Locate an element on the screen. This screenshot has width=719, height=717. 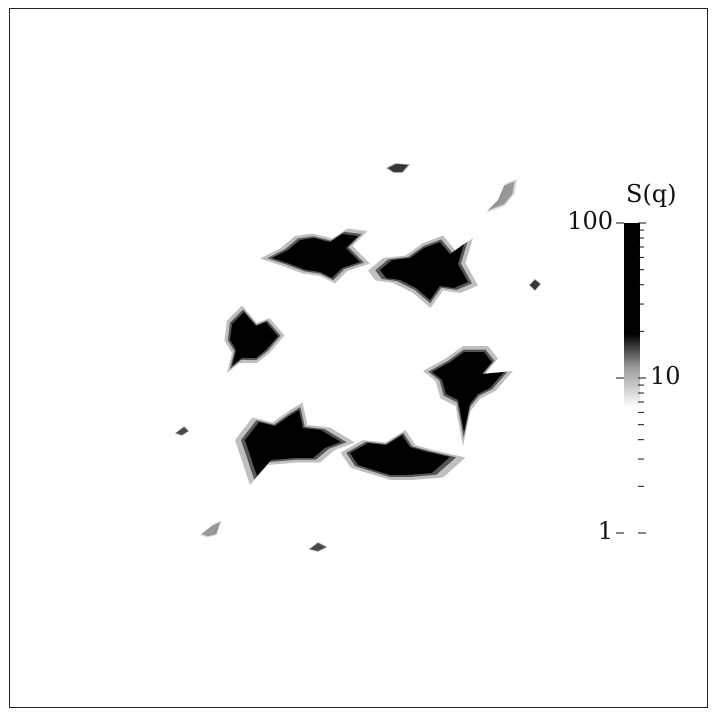
peak-bottom-left-core is located at coordinates (293, 443).